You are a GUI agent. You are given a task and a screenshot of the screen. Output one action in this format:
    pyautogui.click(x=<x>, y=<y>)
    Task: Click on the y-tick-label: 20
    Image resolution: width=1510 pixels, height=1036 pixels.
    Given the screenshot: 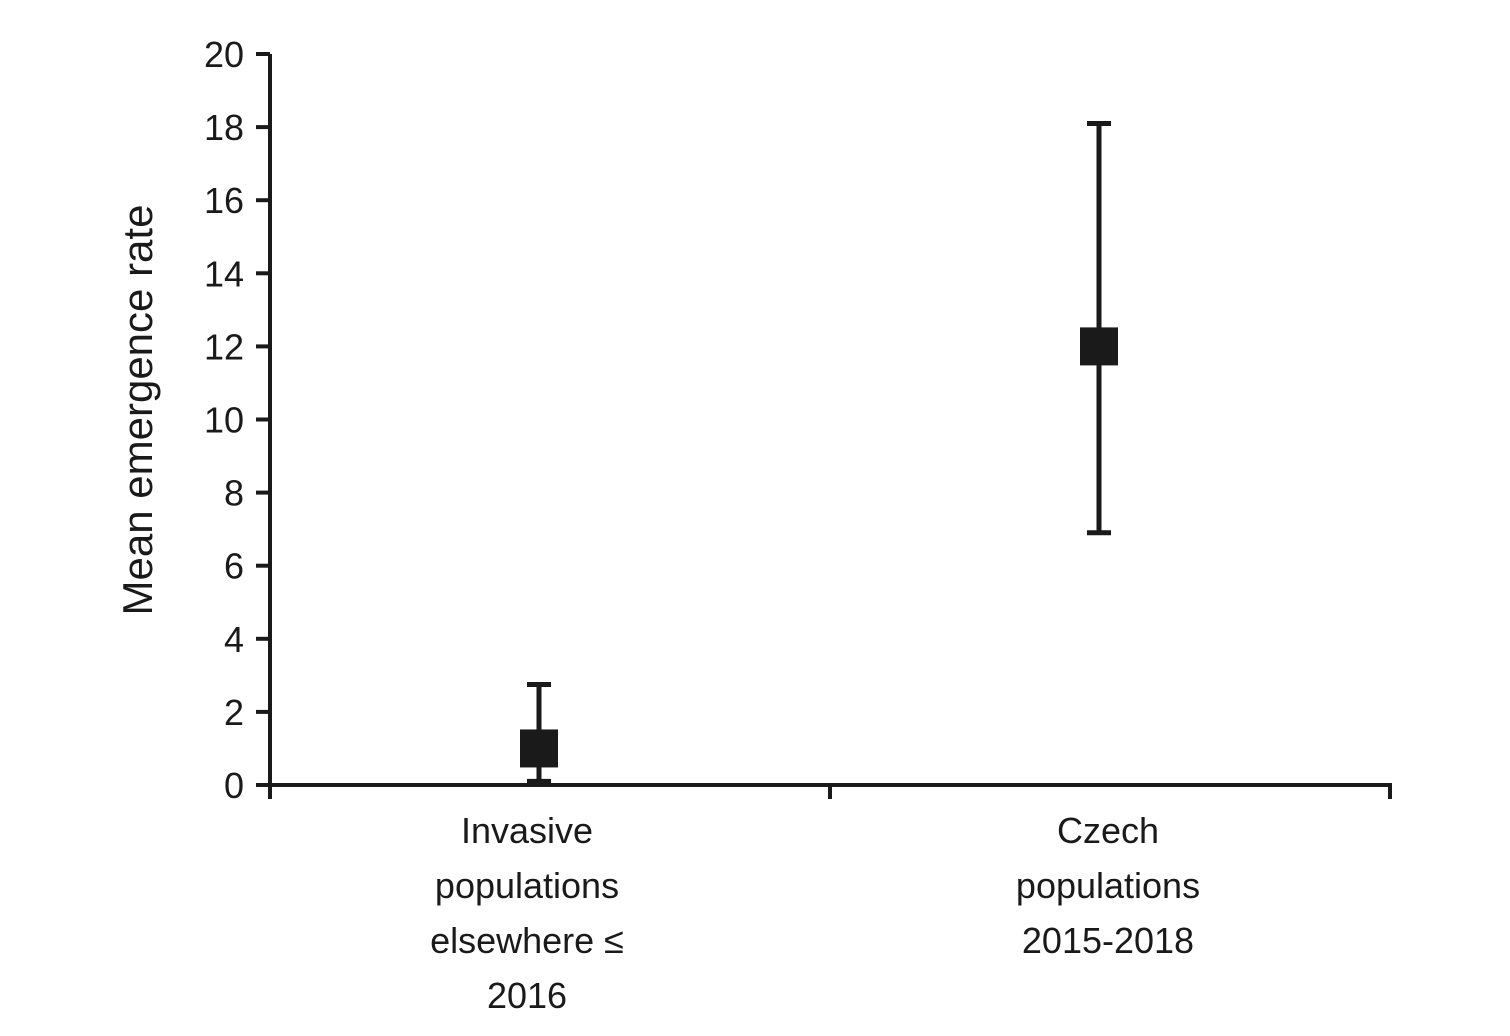 What is the action you would take?
    pyautogui.click(x=224, y=54)
    